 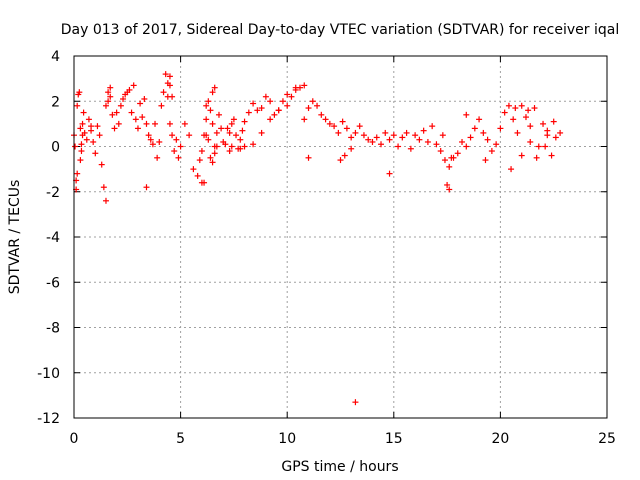 I want to click on x-tick-label: 5, so click(x=180, y=439).